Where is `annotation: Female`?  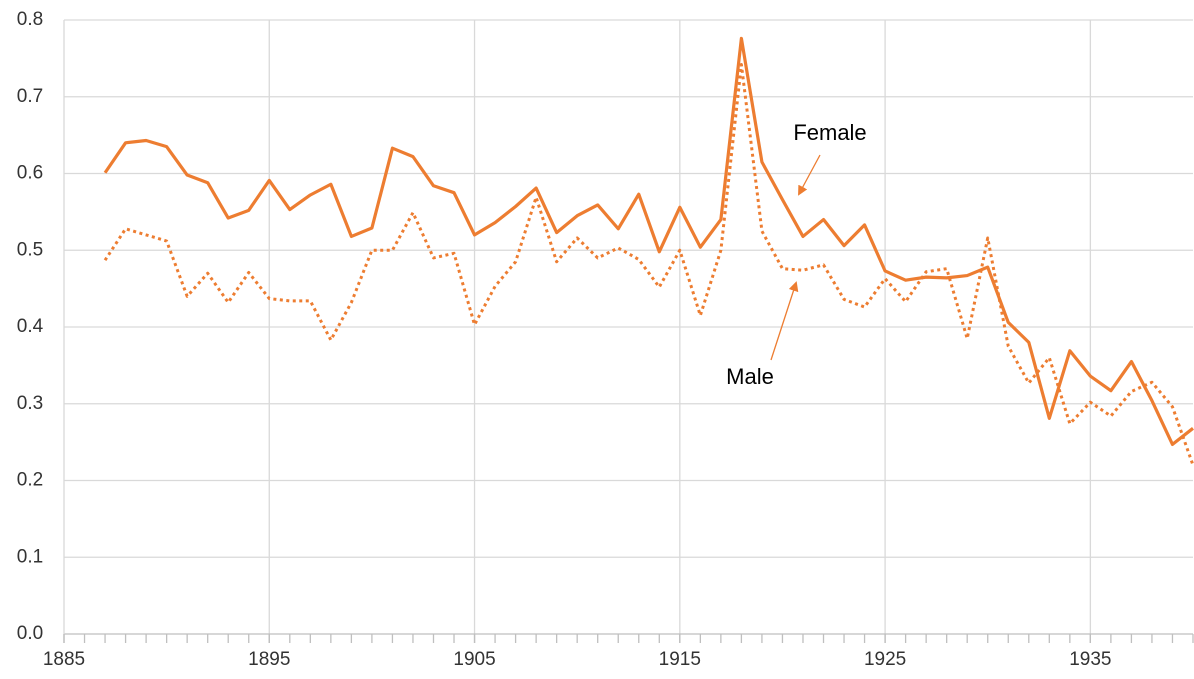
annotation: Female is located at coordinates (829, 132).